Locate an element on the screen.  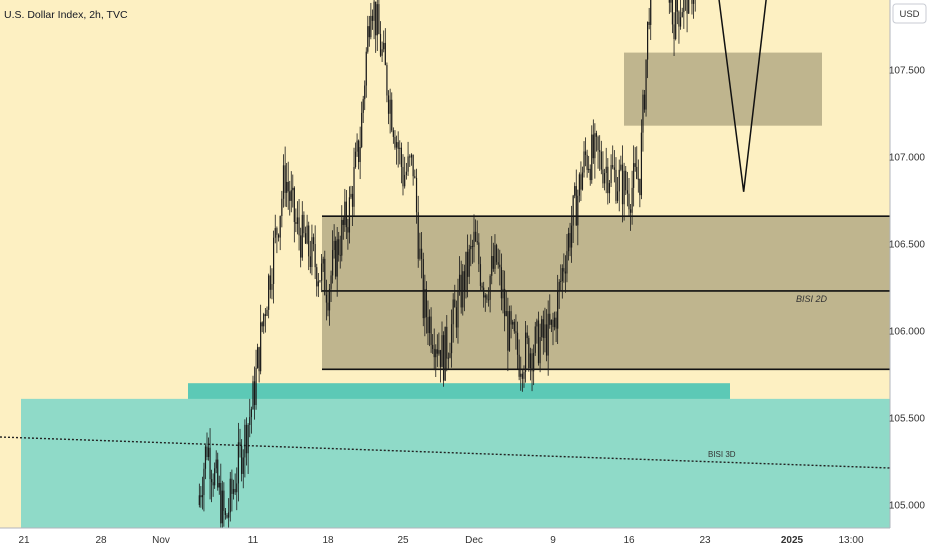
chart-title: U.S. Dollar Index, 2h, TVC is located at coordinates (66, 15).